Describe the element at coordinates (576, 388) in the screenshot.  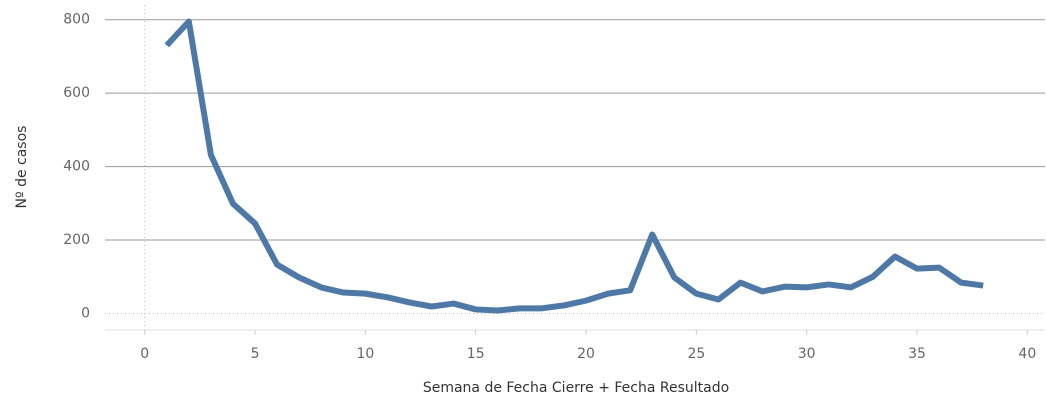
I see `x-axis-title: Semana de Fecha Cierre + Fecha Resultado` at that location.